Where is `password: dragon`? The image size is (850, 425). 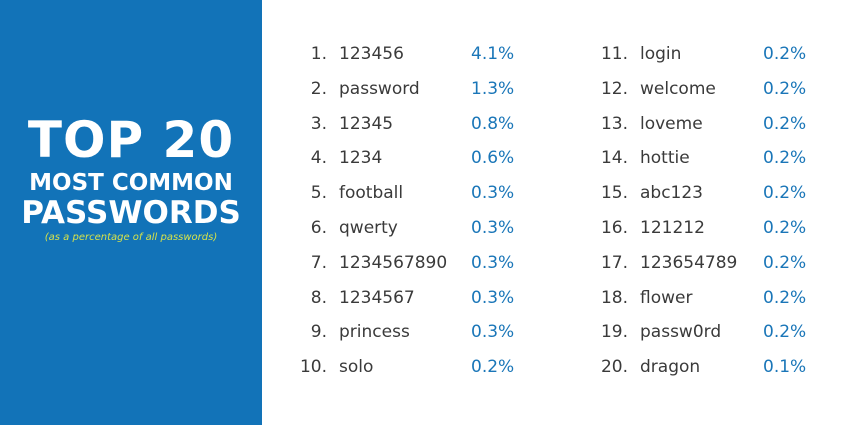
password: dragon is located at coordinates (670, 367).